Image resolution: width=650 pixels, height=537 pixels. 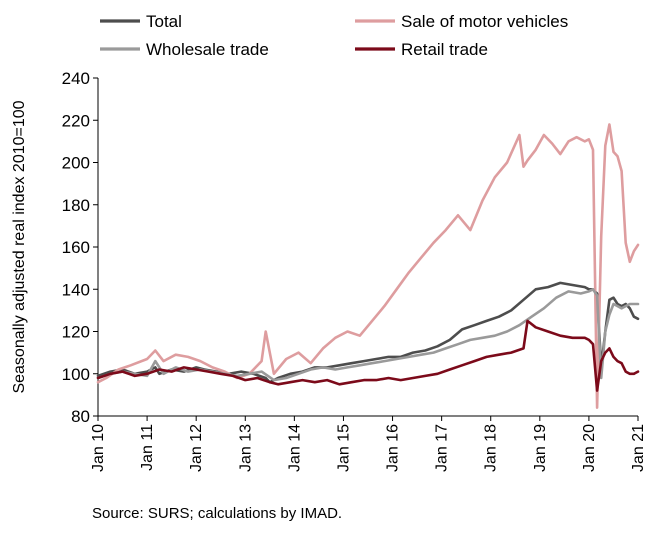 I want to click on y-tick-label: 120, so click(x=76, y=332).